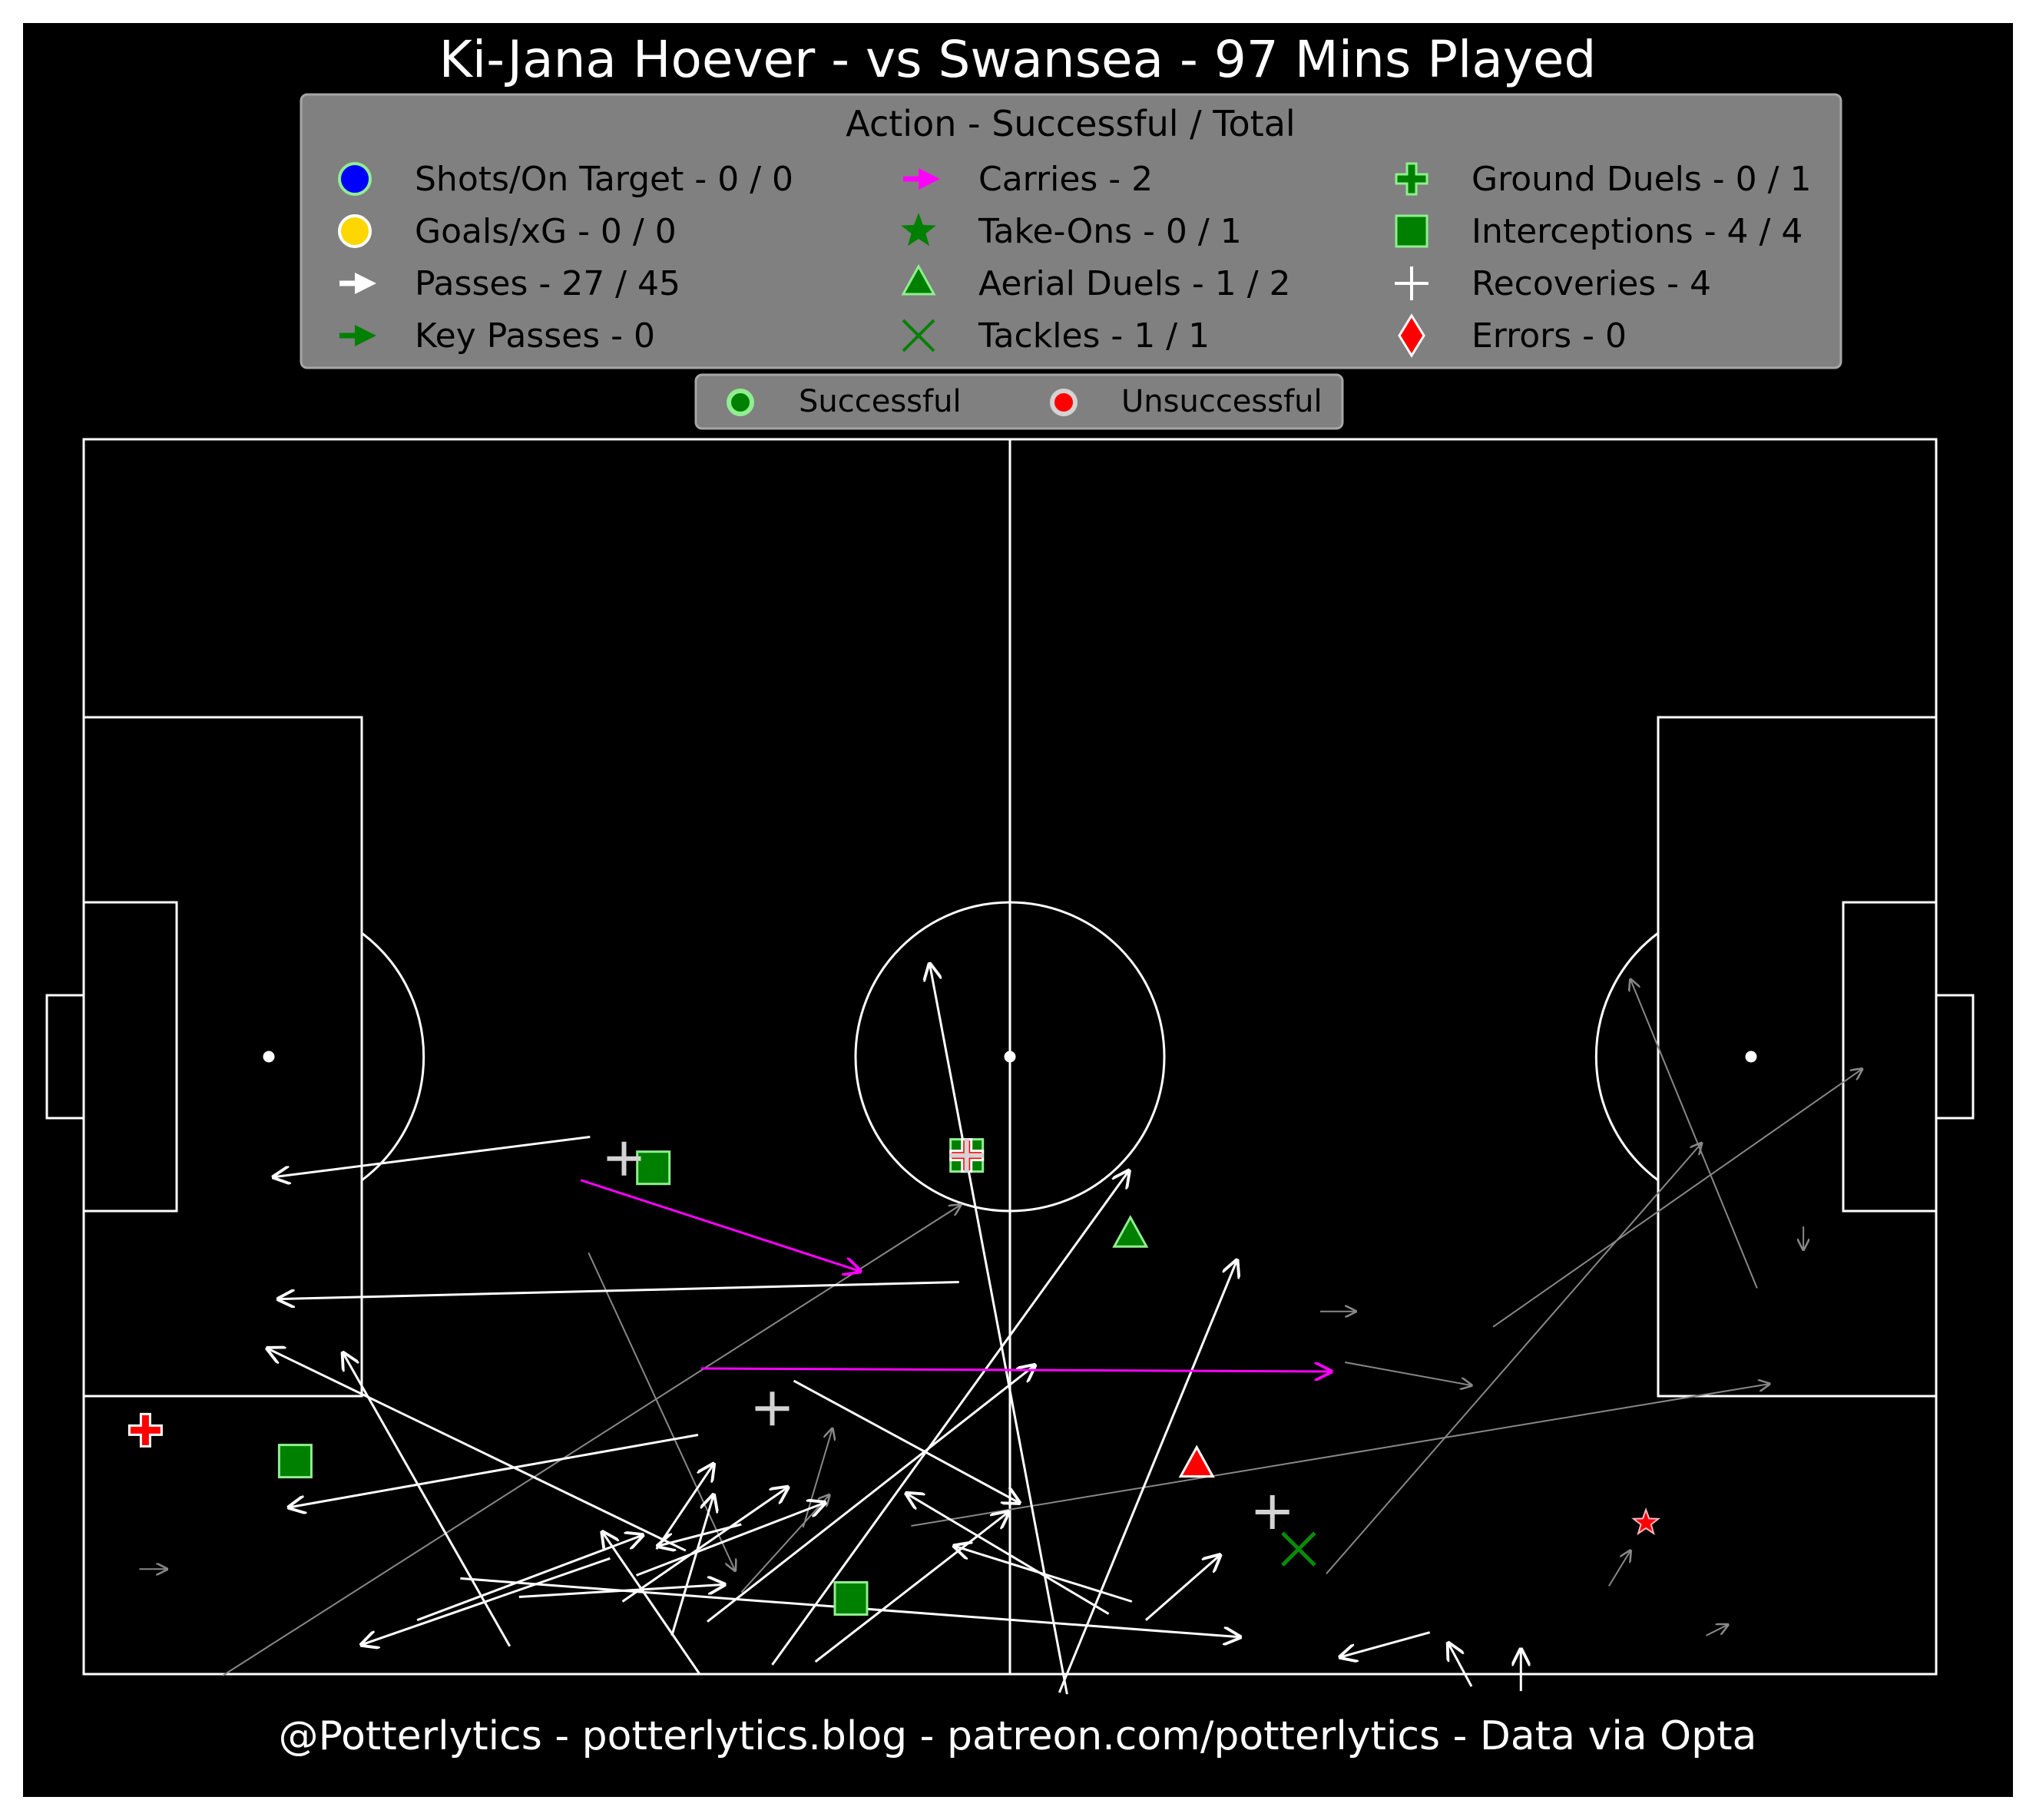  I want to click on green-square-icon, so click(1412, 231).